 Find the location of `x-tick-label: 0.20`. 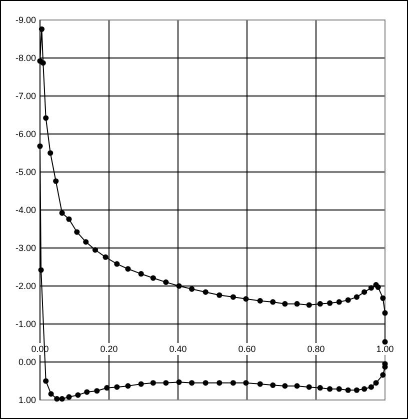

x-tick-label: 0.20 is located at coordinates (109, 349).